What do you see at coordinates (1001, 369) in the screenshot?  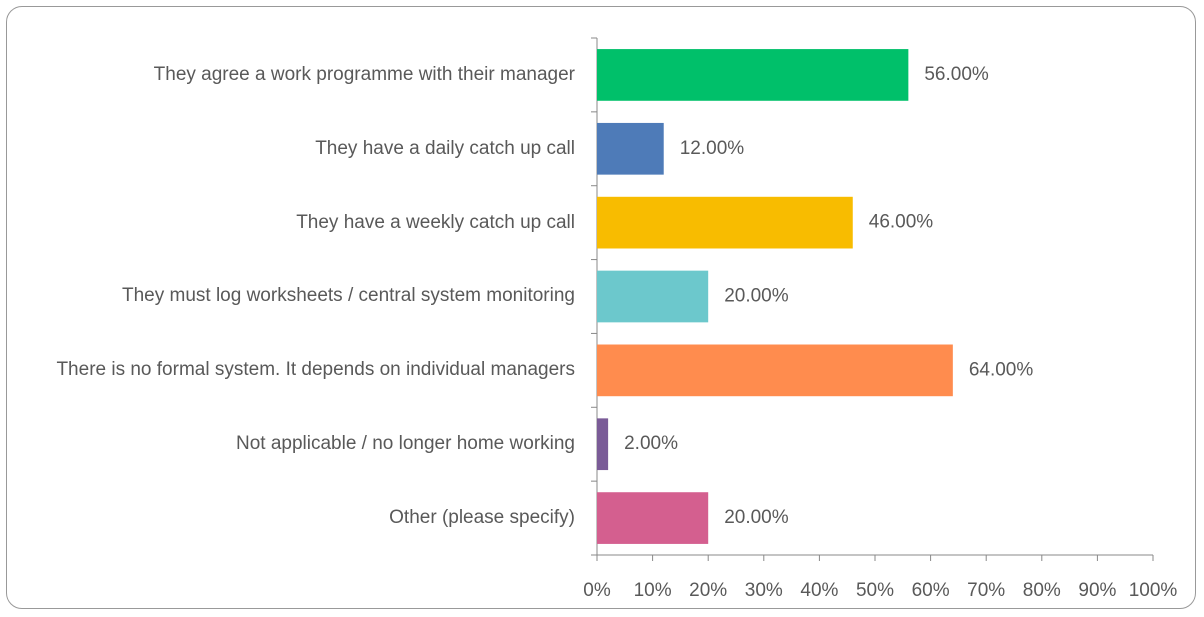 I see `data-label: 64.00%` at bounding box center [1001, 369].